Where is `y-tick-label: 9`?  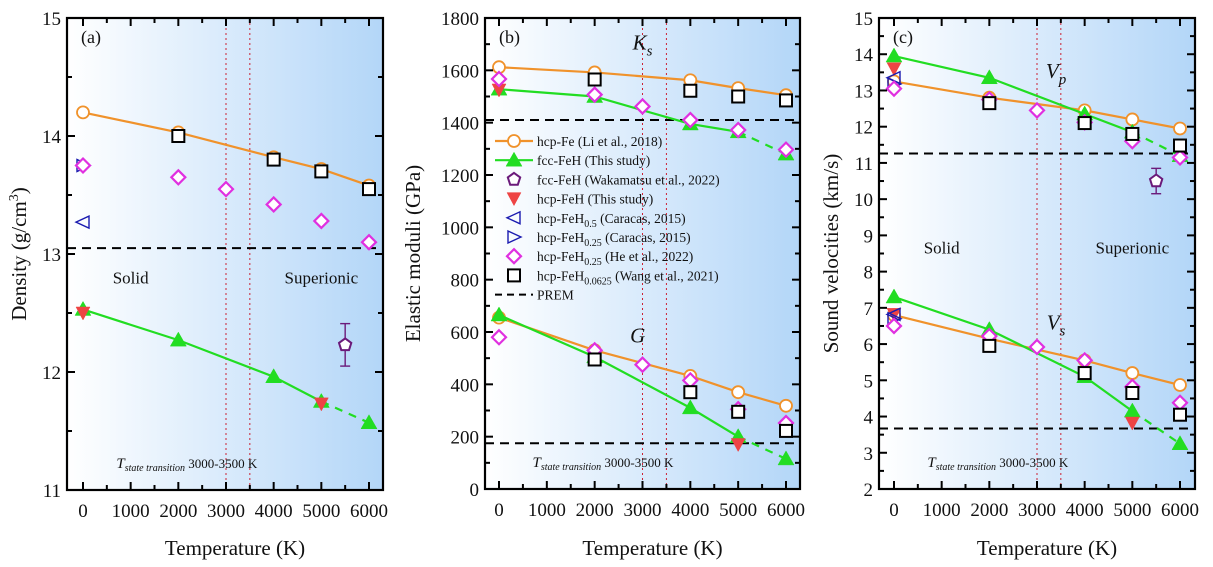 y-tick-label: 9 is located at coordinates (869, 236).